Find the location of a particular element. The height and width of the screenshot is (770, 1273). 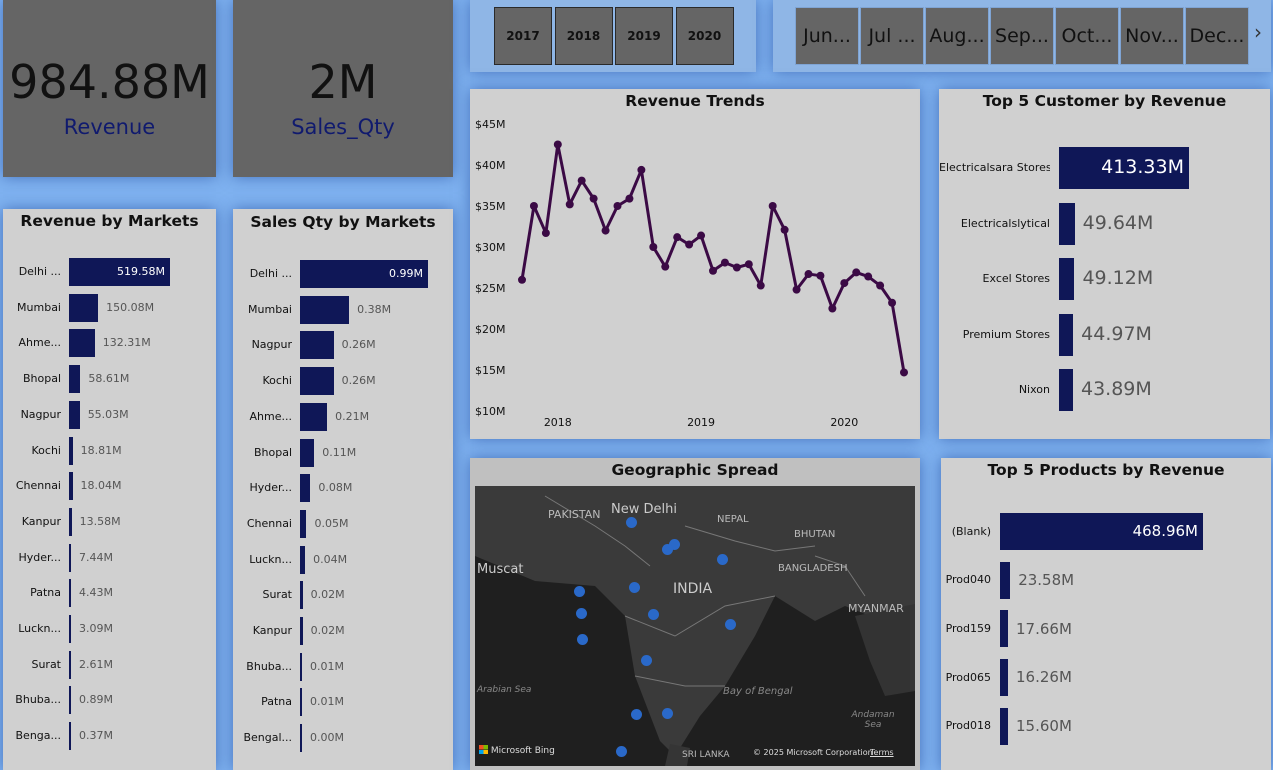

revenue_by_markets-value-label: 18.81M is located at coordinates (101, 450).